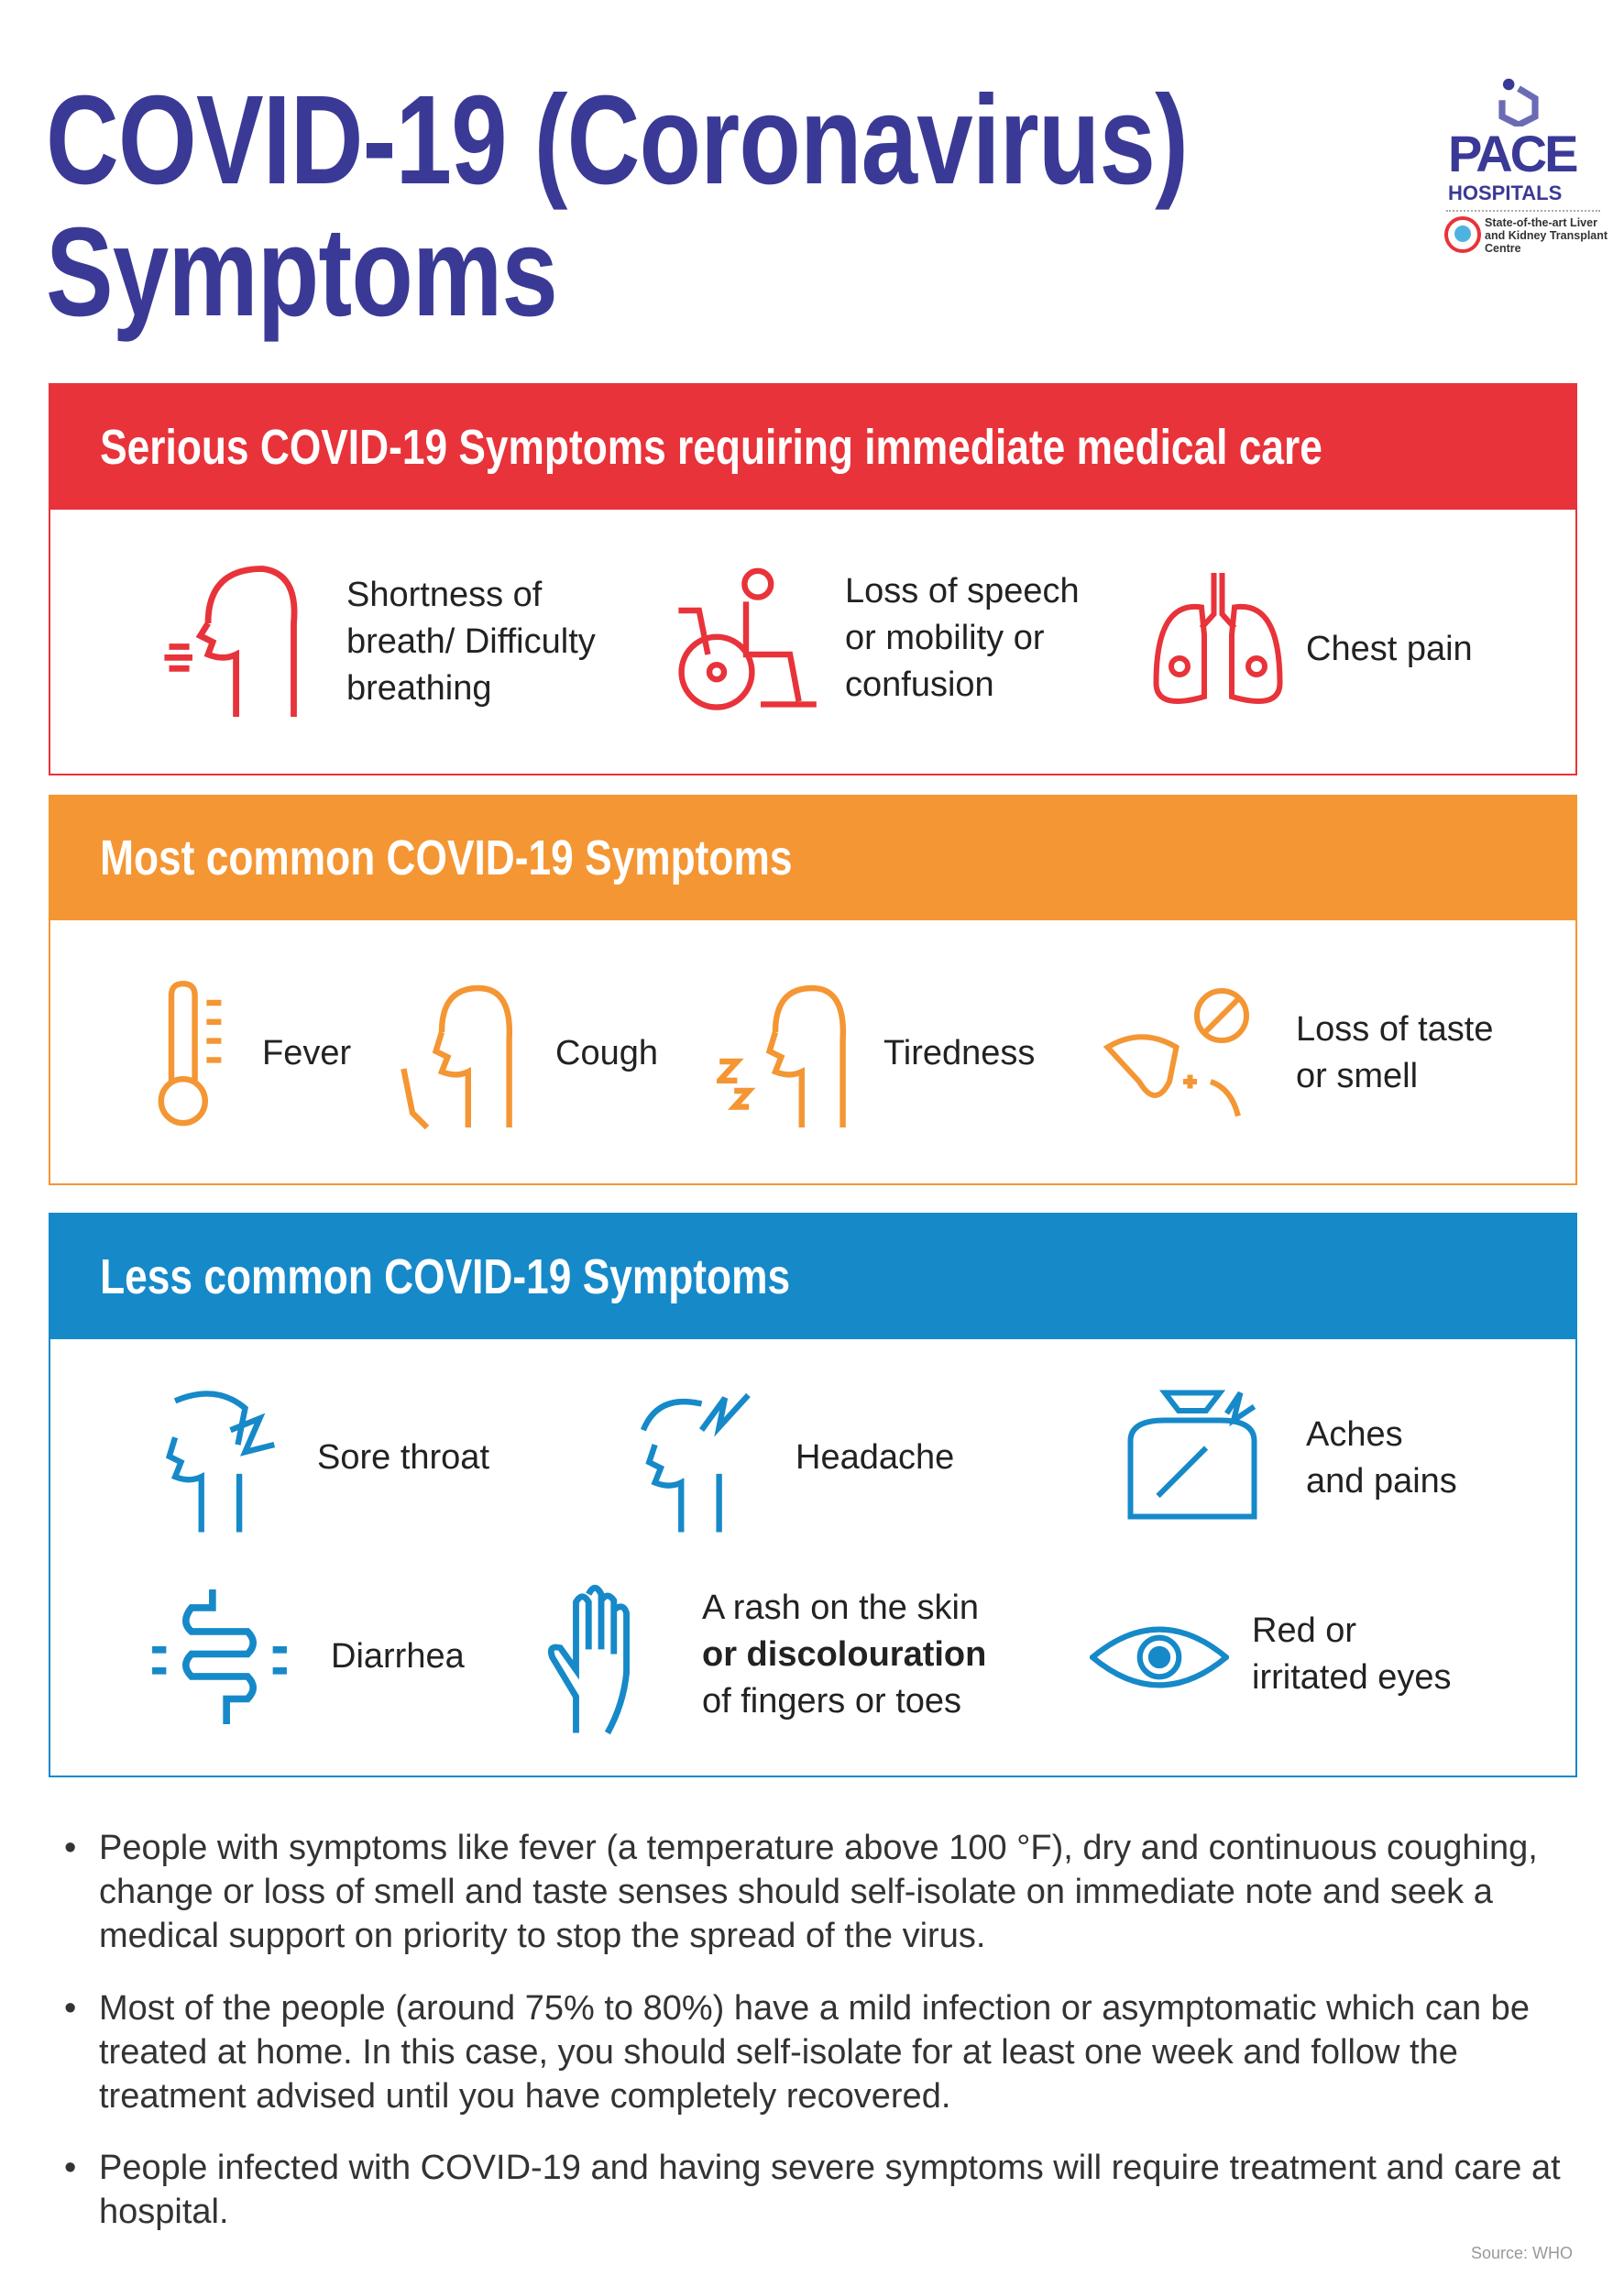 This screenshot has width=1624, height=2276. What do you see at coordinates (1395, 1052) in the screenshot?
I see `symptom-label: Loss of taste or smell` at bounding box center [1395, 1052].